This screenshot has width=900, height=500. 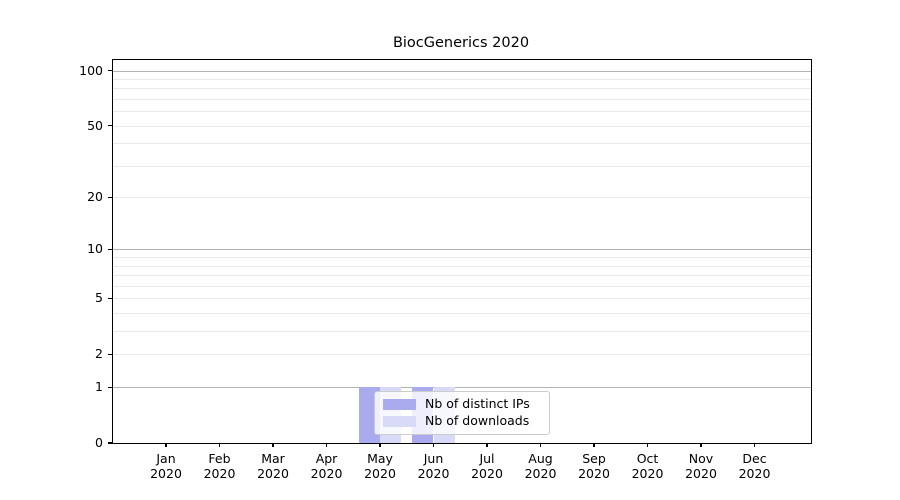 I want to click on x-tick-label: Jul 2020, so click(x=487, y=466).